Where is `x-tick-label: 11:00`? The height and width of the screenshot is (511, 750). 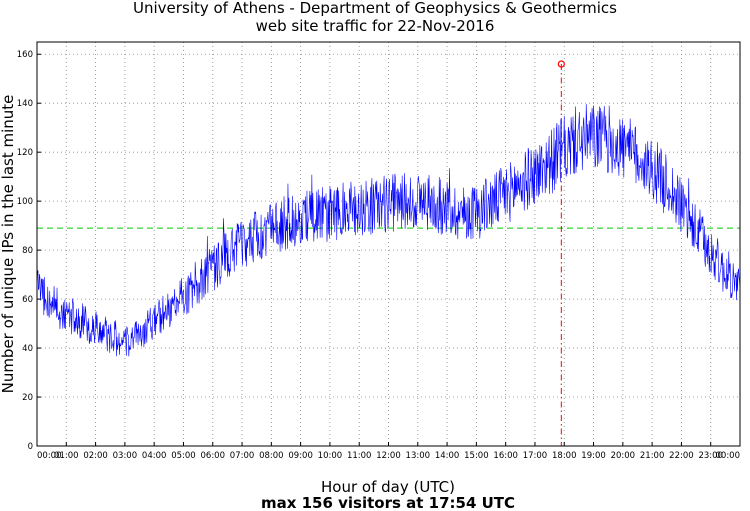 x-tick-label: 11:00 is located at coordinates (359, 456).